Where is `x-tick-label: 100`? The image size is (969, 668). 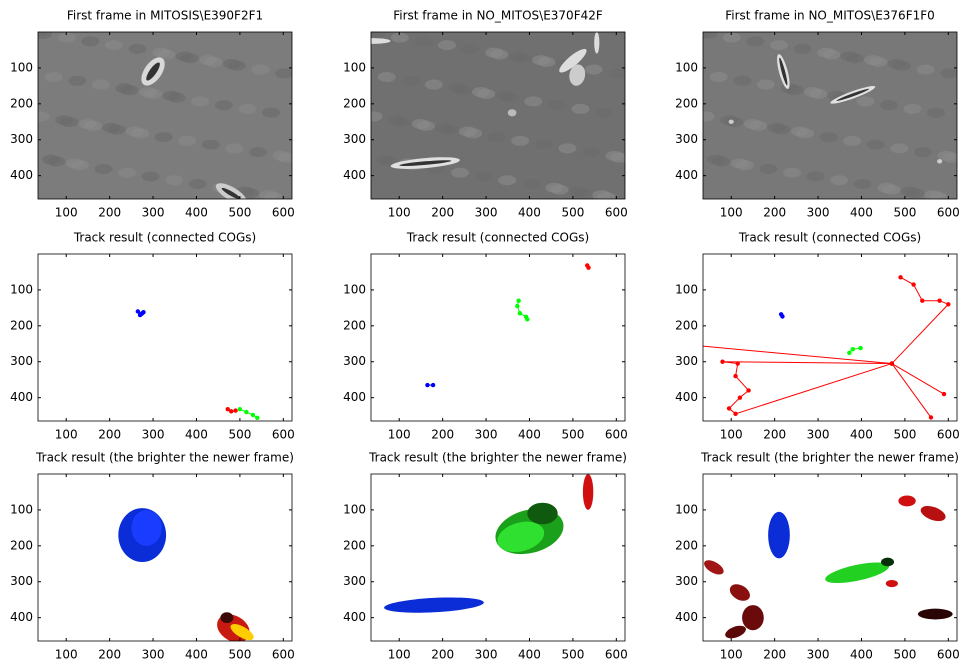 x-tick-label: 100 is located at coordinates (399, 213).